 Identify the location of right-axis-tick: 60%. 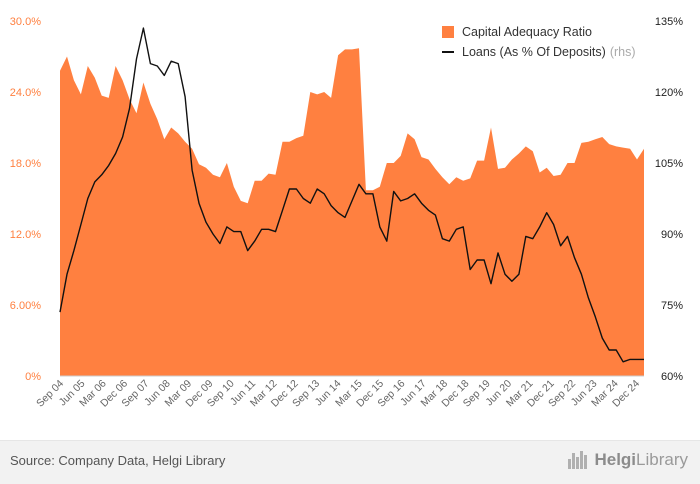
(672, 377).